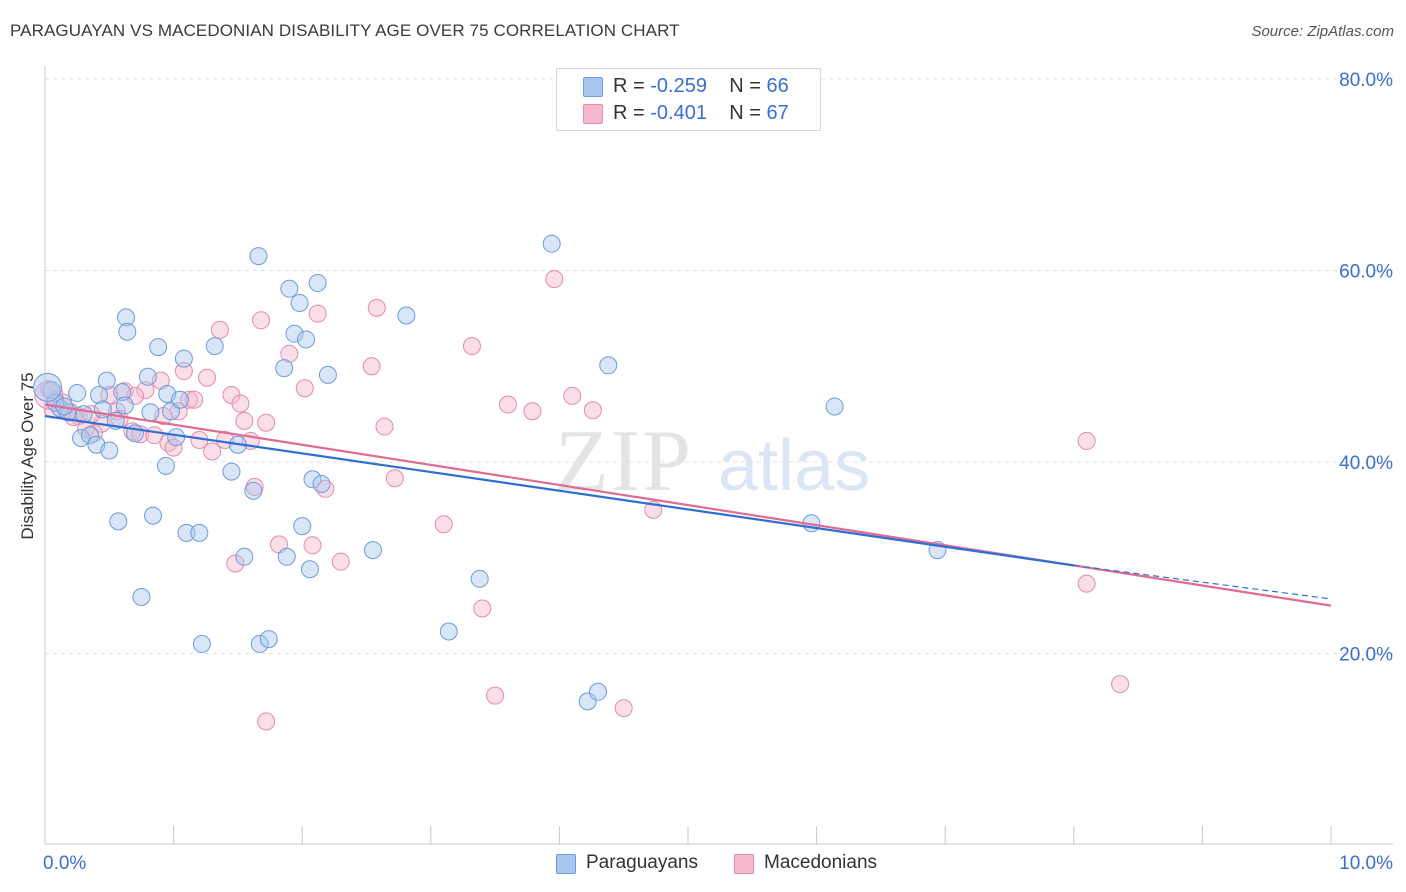 The height and width of the screenshot is (892, 1406). Describe the element at coordinates (48, 387) in the screenshot. I see `paraguayan-cluster-point` at that location.